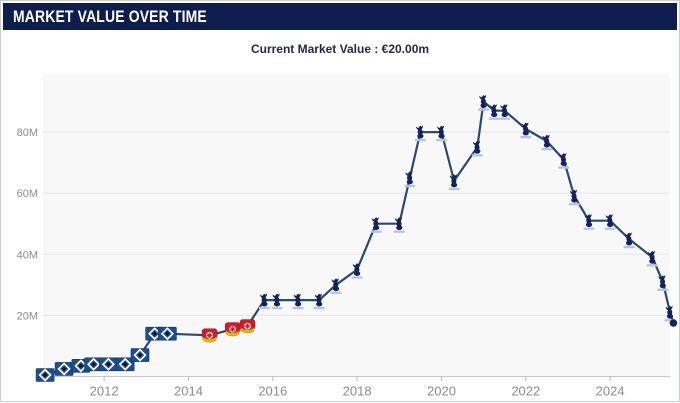  What do you see at coordinates (27, 316) in the screenshot?
I see `y-axis-label: 20M` at bounding box center [27, 316].